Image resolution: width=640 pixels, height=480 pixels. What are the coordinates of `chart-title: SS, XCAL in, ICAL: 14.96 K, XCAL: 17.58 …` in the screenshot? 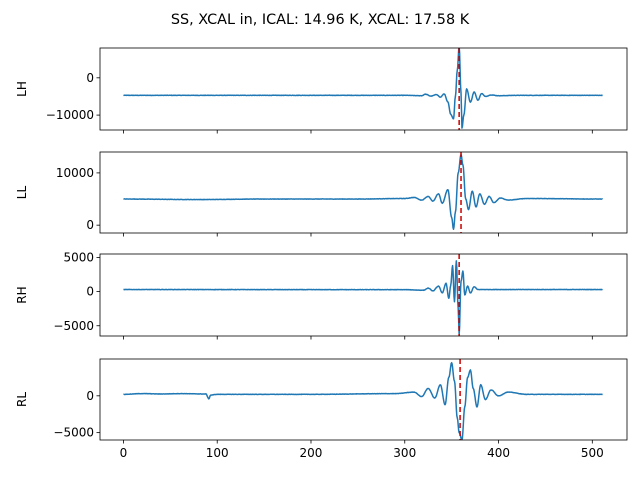 It's located at (320, 20).